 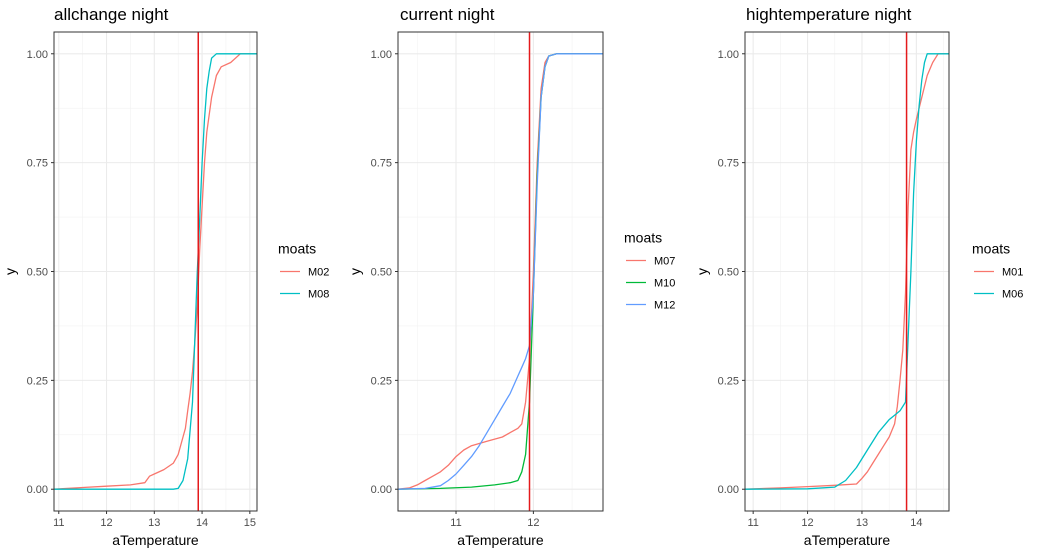 What do you see at coordinates (664, 306) in the screenshot?
I see `legend-label-m12: M12` at bounding box center [664, 306].